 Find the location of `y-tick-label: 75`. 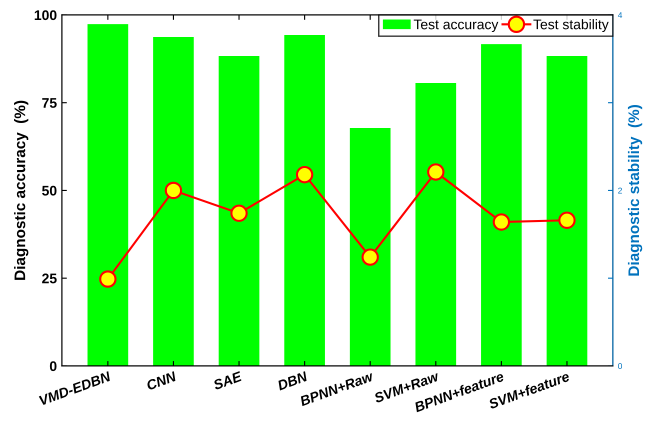

y-tick-label: 75 is located at coordinates (49, 103).